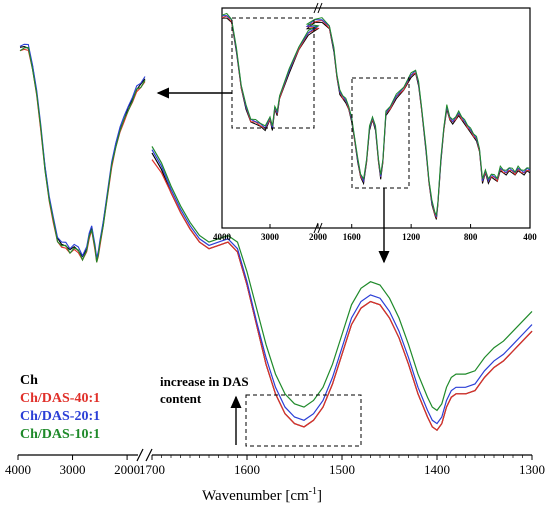  What do you see at coordinates (60, 398) in the screenshot?
I see `legend-item-ch-das-40: Ch/DAS-40:1` at bounding box center [60, 398].